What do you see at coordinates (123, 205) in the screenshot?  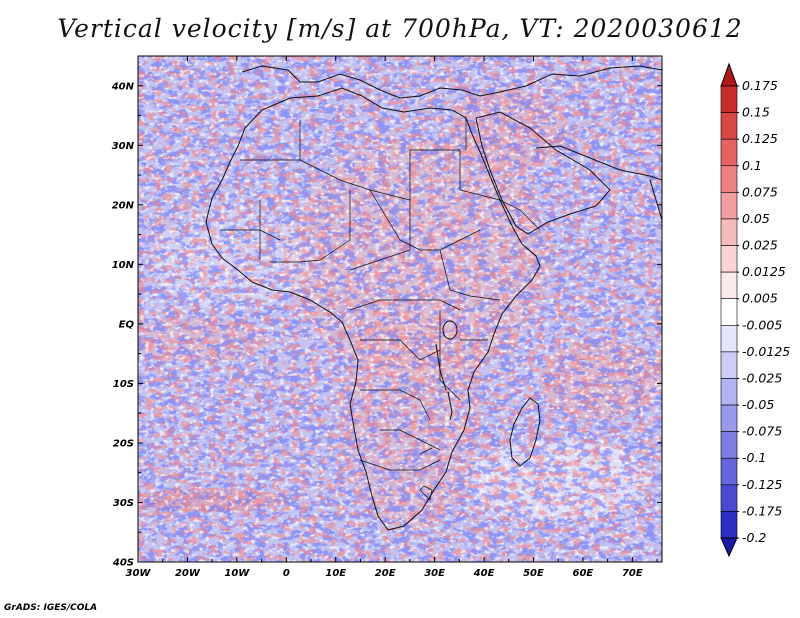 I see `lat-tick-label: 20N` at bounding box center [123, 205].